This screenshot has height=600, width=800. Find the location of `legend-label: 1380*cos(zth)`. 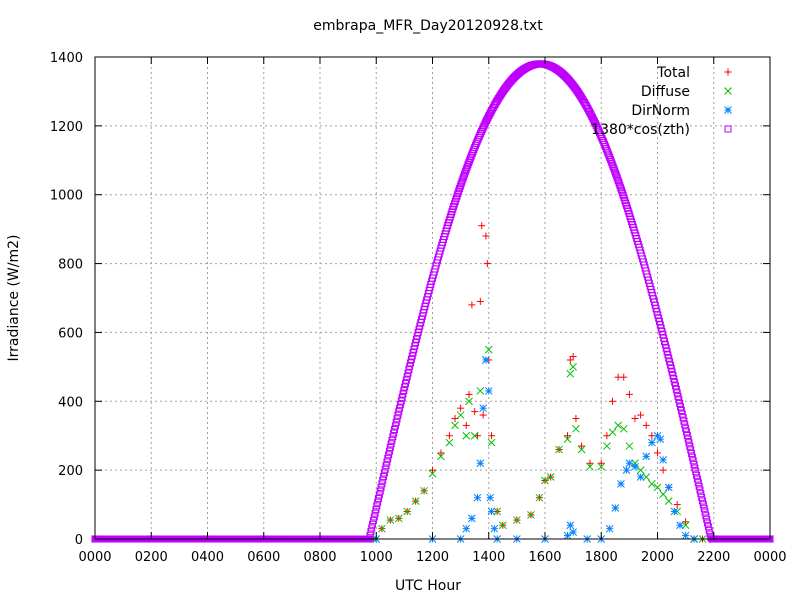

legend-label: 1380*cos(zth) is located at coordinates (640, 130).